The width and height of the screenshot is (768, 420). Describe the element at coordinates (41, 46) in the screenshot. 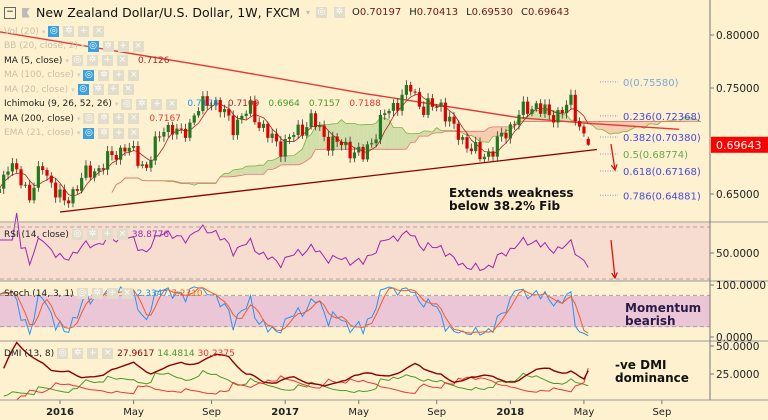

I see `indicator-name: BB (20, close, 2)` at that location.